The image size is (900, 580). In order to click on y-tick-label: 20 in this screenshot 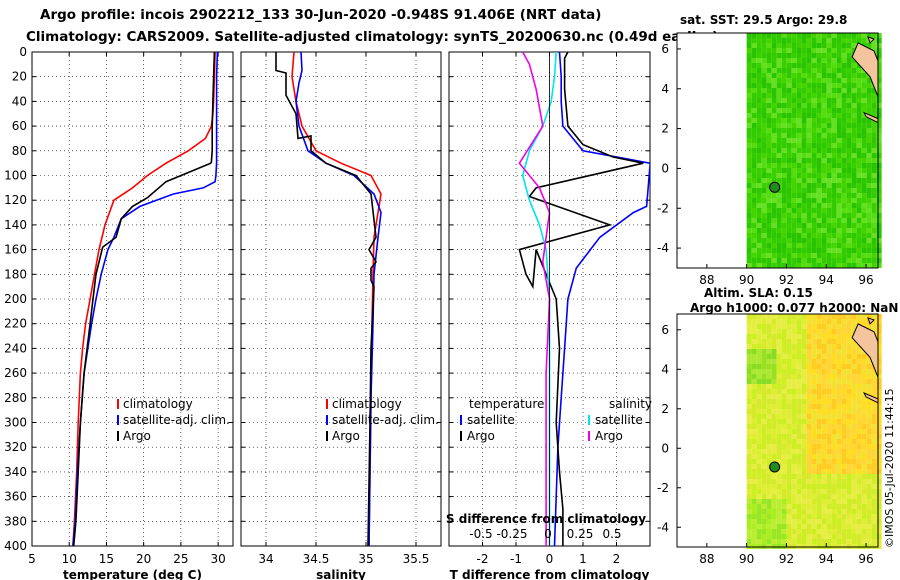, I will do `click(19, 77)`.